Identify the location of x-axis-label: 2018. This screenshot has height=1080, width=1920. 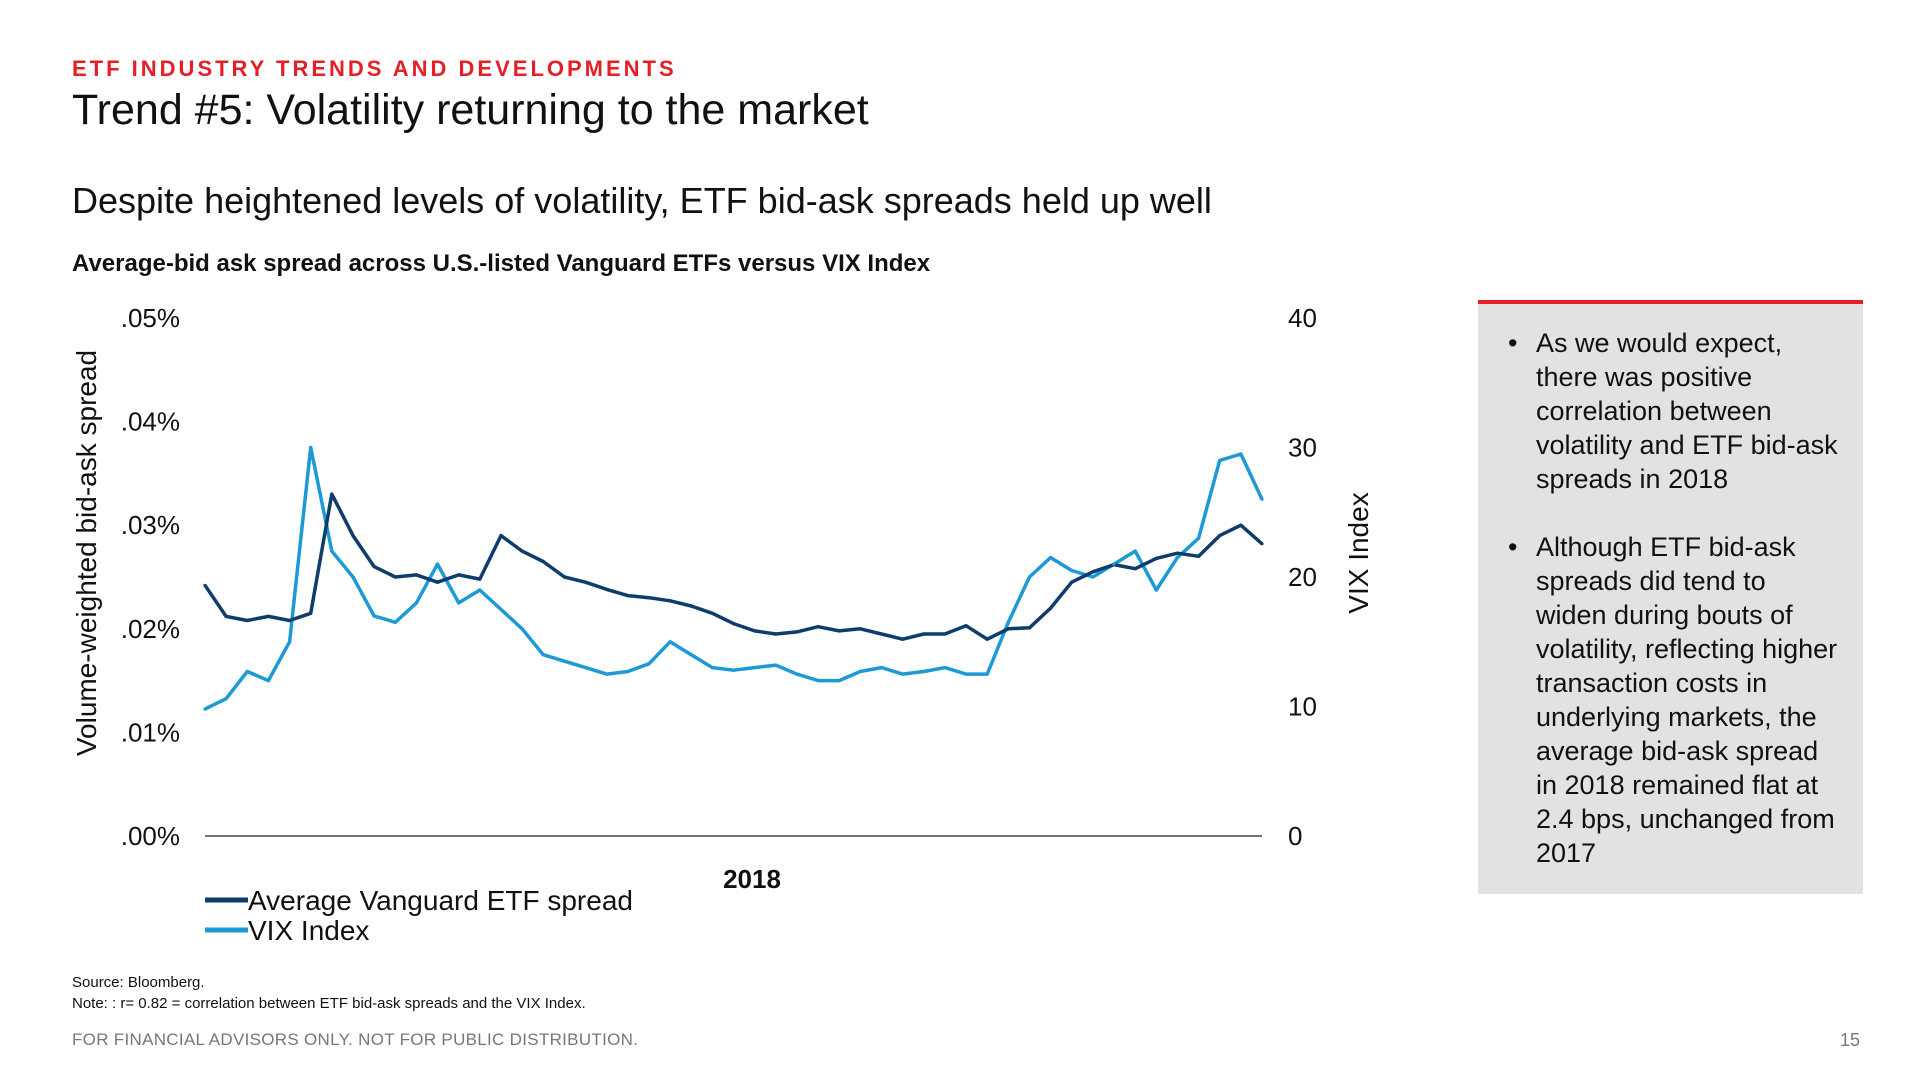
(752, 879).